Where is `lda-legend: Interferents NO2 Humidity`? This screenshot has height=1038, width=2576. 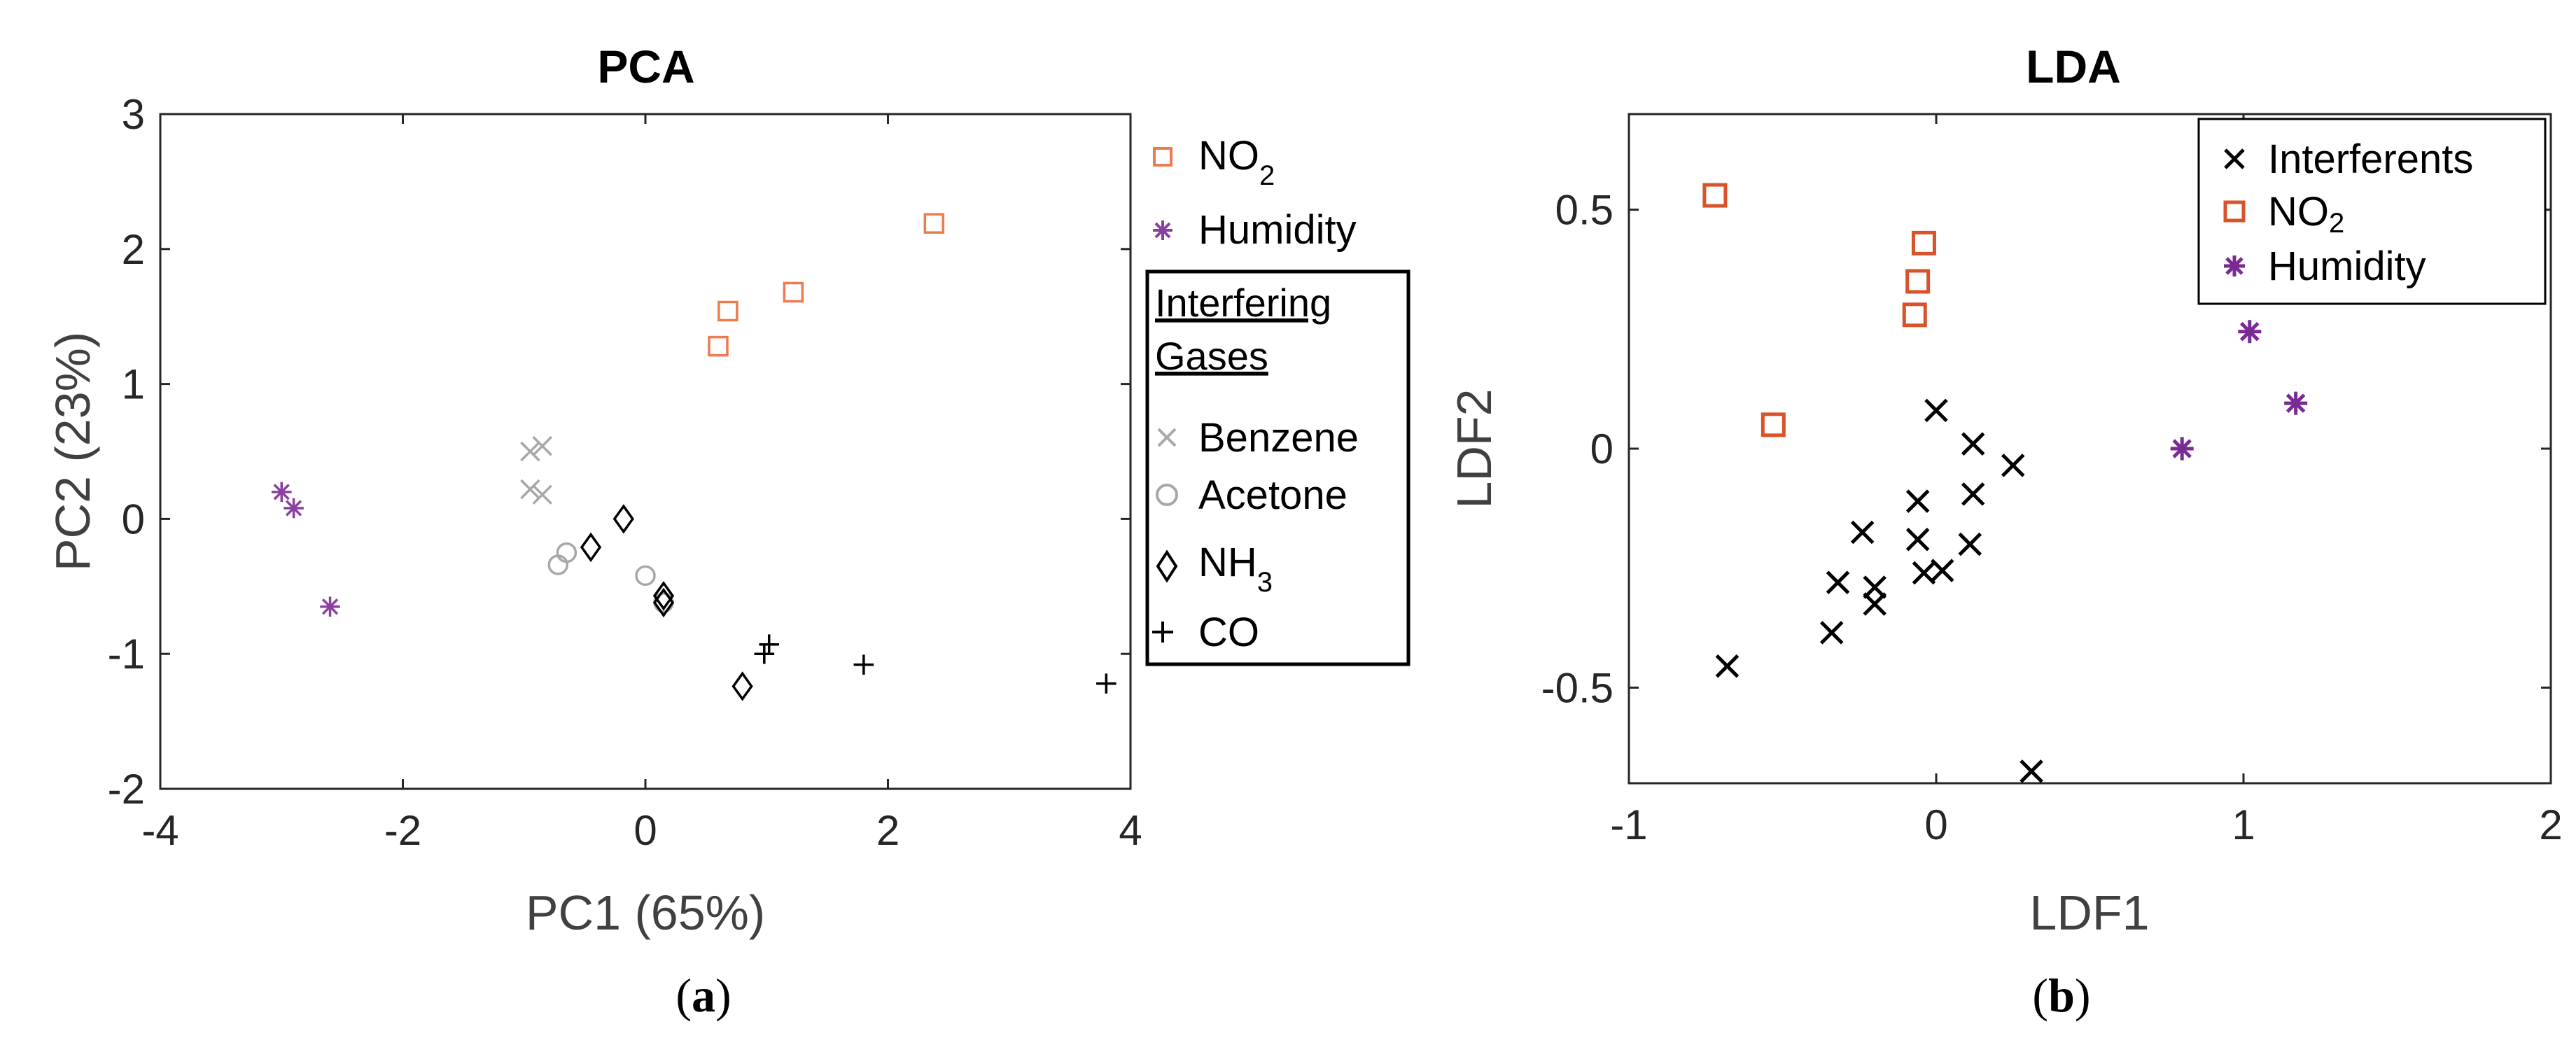
lda-legend: Interferents NO2 Humidity is located at coordinates (2372, 212).